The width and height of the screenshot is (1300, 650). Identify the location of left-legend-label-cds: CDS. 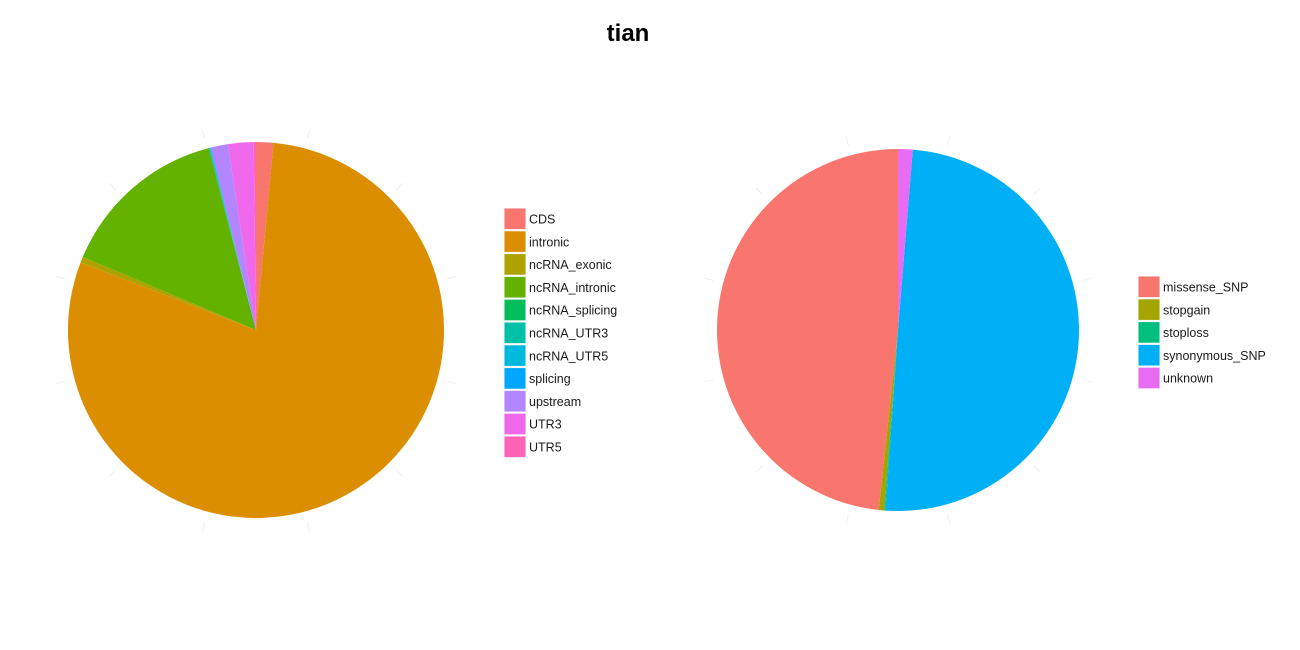
(542, 220).